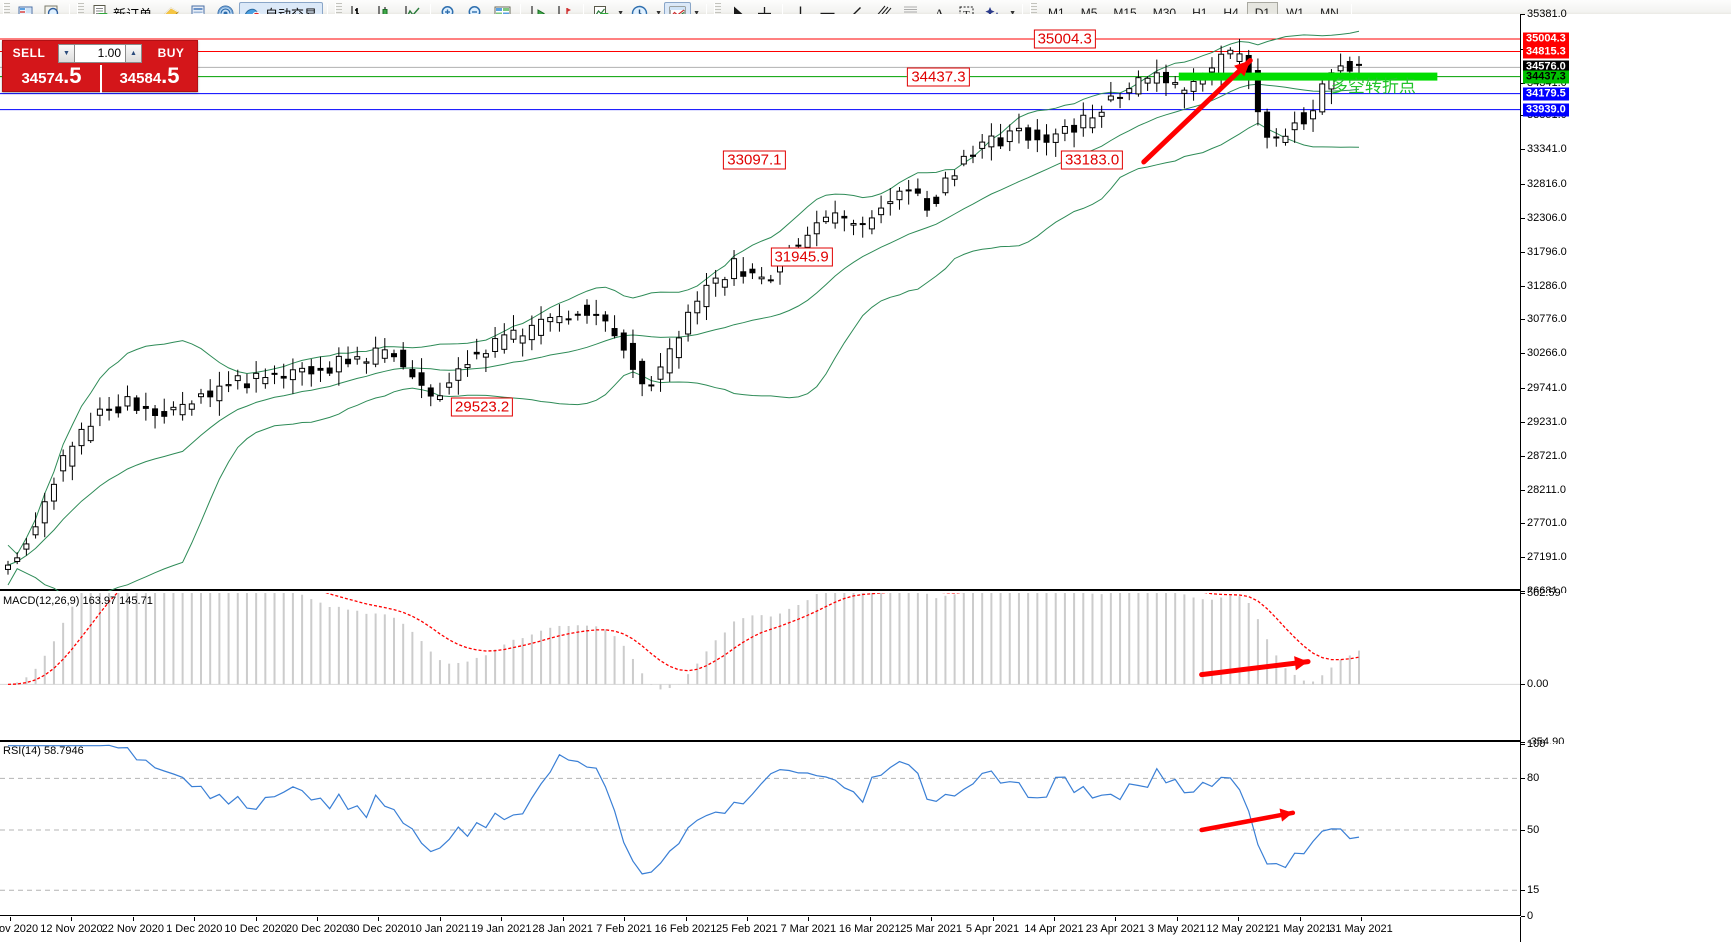 Image resolution: width=1731 pixels, height=942 pixels. Describe the element at coordinates (747, 929) in the screenshot. I see `date-label: 25 Feb 2021` at that location.